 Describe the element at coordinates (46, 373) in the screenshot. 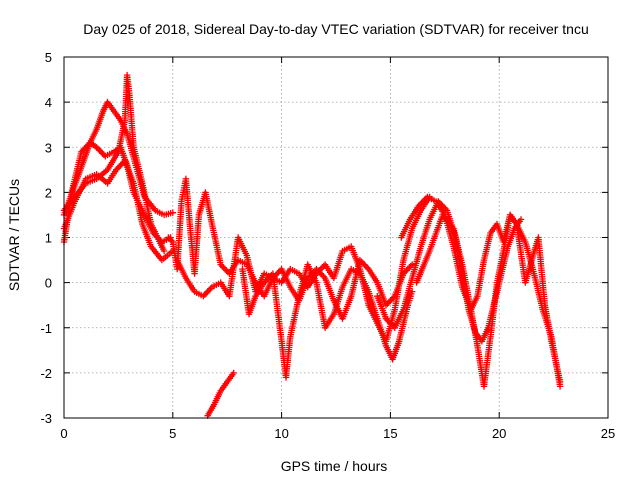

I see `y-tick-label: -2` at that location.